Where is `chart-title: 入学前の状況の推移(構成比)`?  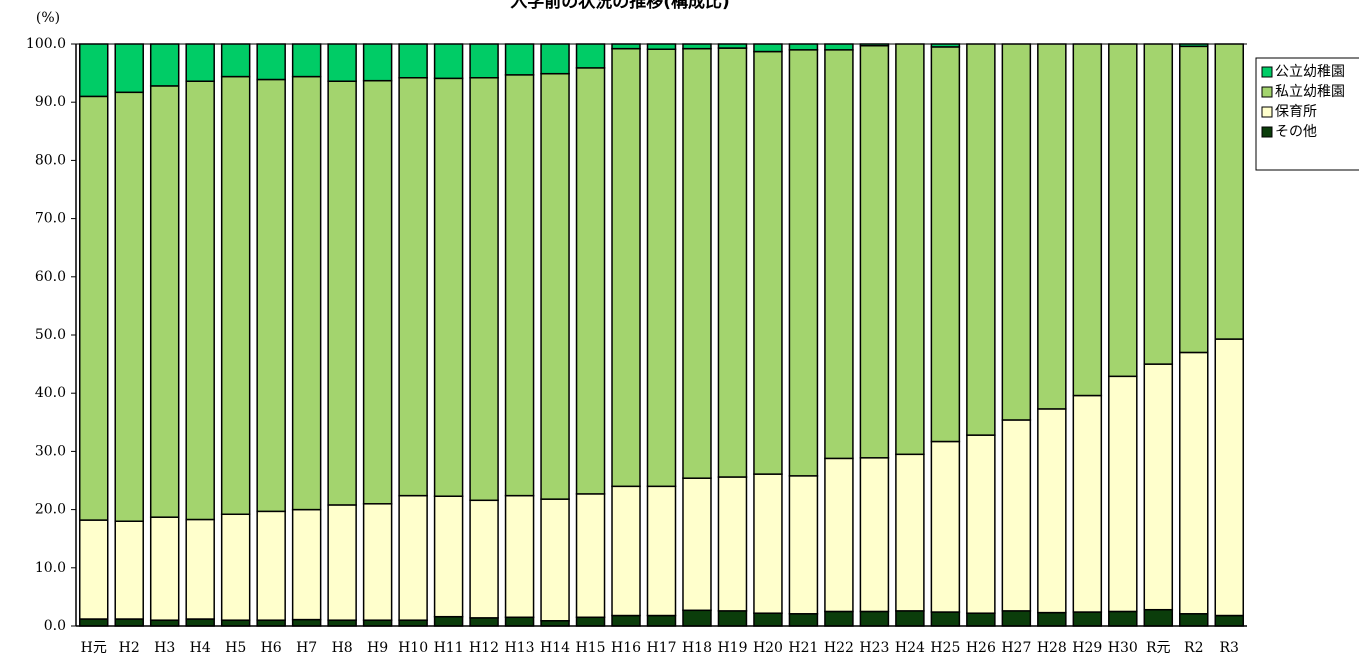 chart-title: 入学前の状況の推移(構成比) is located at coordinates (620, 6).